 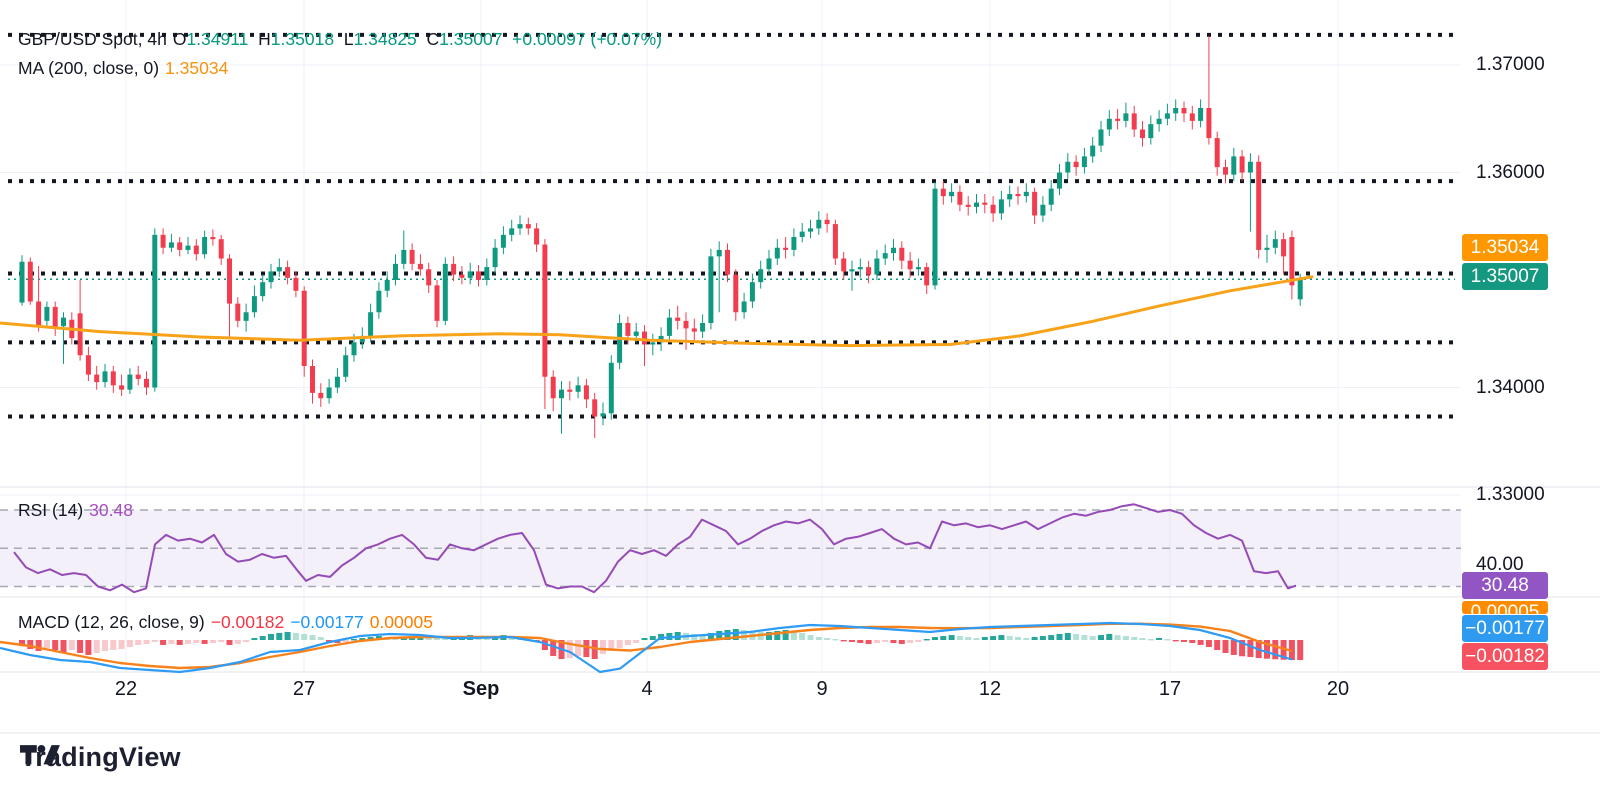 What do you see at coordinates (646, 647) in the screenshot?
I see `macd-line` at bounding box center [646, 647].